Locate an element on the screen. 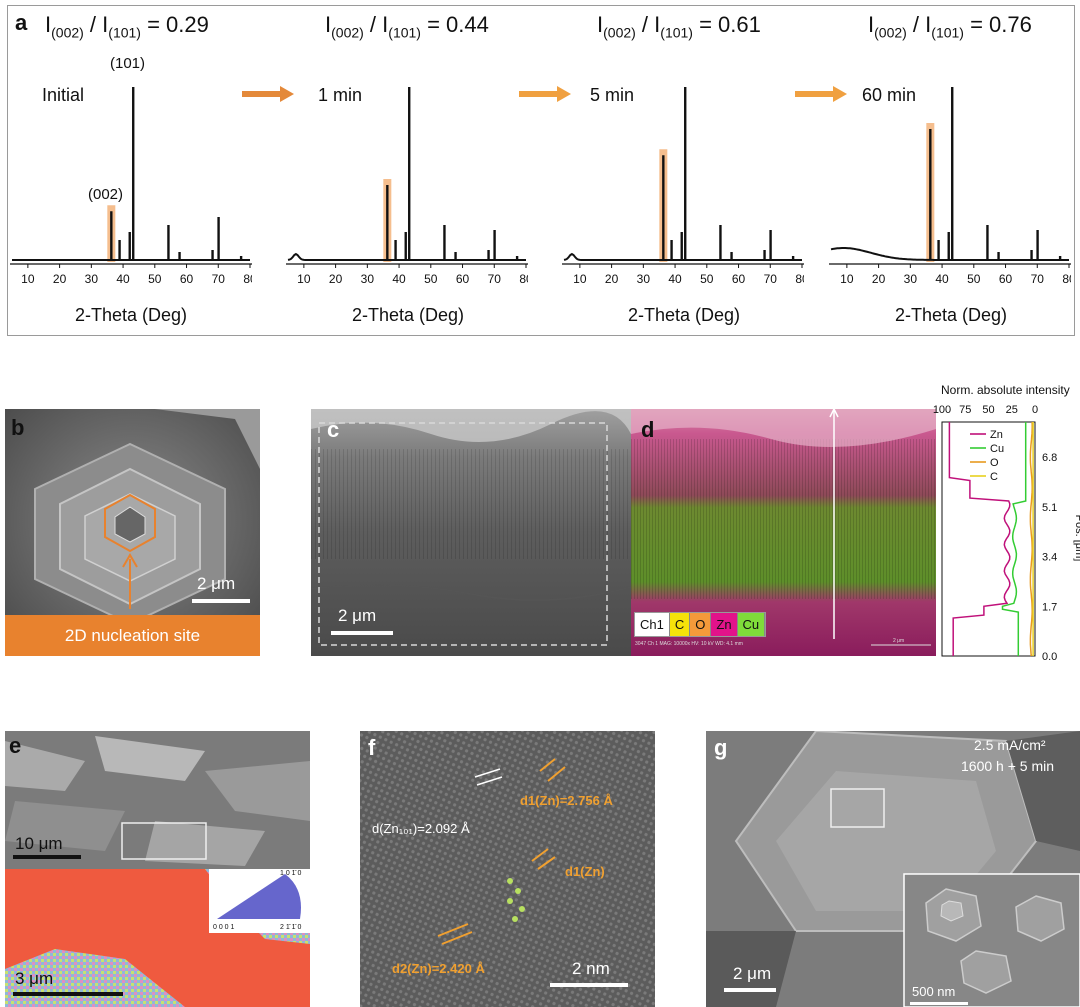 The height and width of the screenshot is (1007, 1080). panel-g-sem-image: g 2.5 mA/cm² 1600 h + 5 min 2 μm 500 nm is located at coordinates (893, 869).